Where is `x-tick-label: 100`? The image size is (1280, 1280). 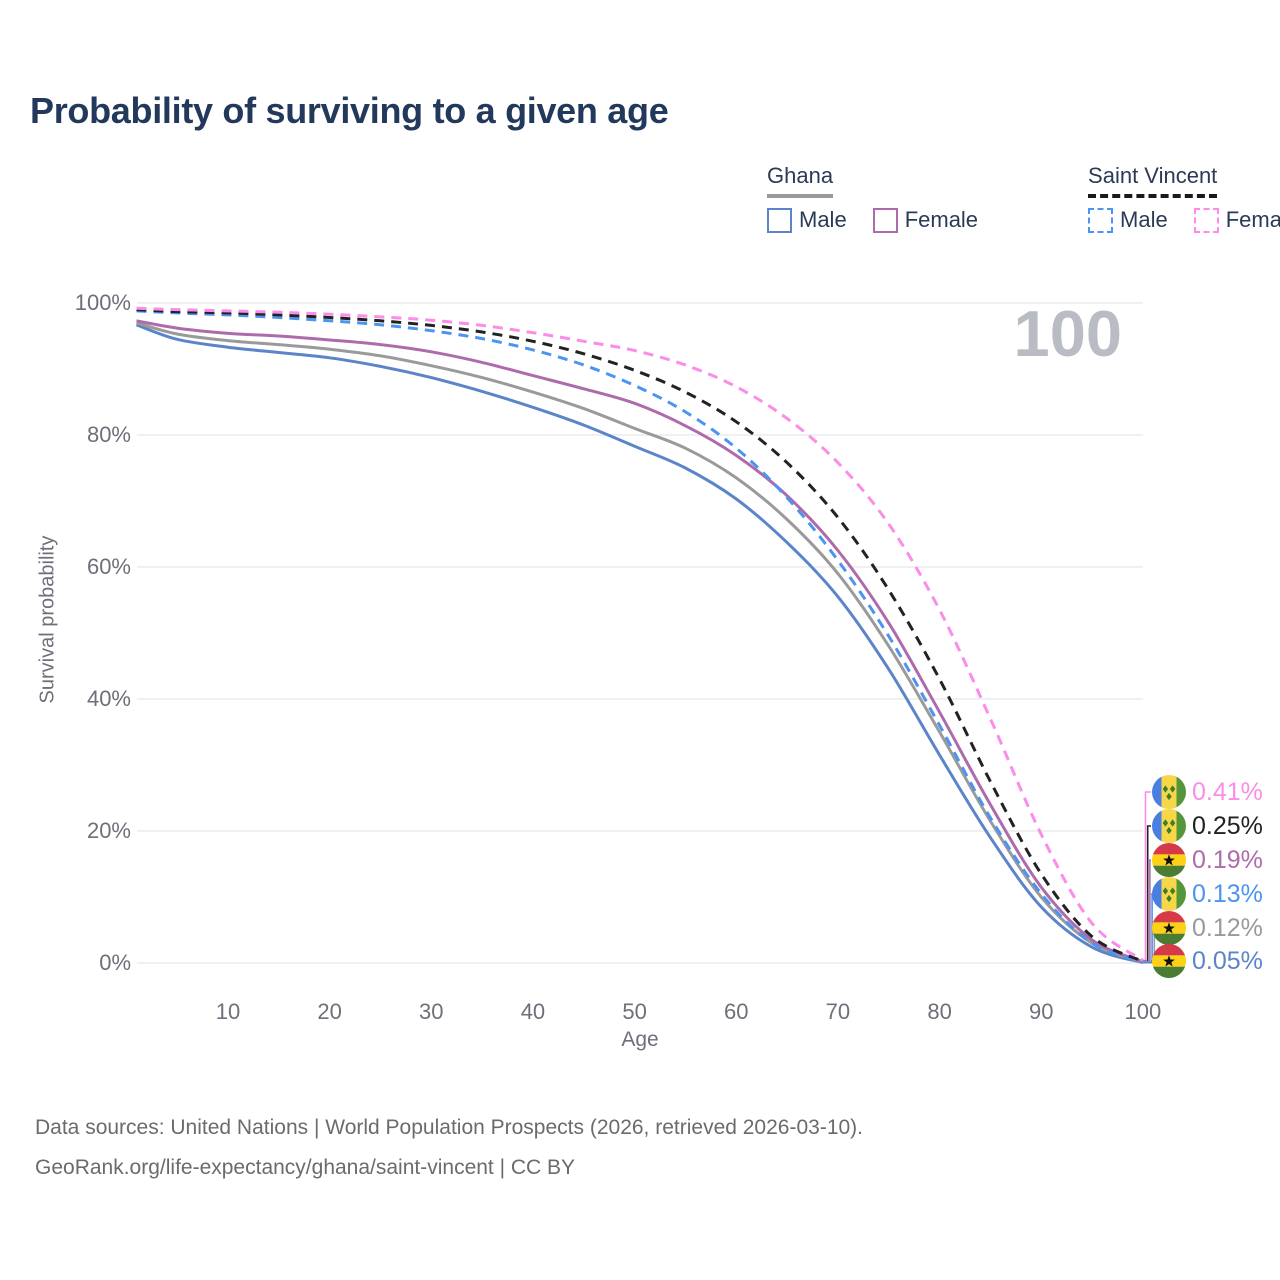
x-tick-label: 100 is located at coordinates (1143, 1011).